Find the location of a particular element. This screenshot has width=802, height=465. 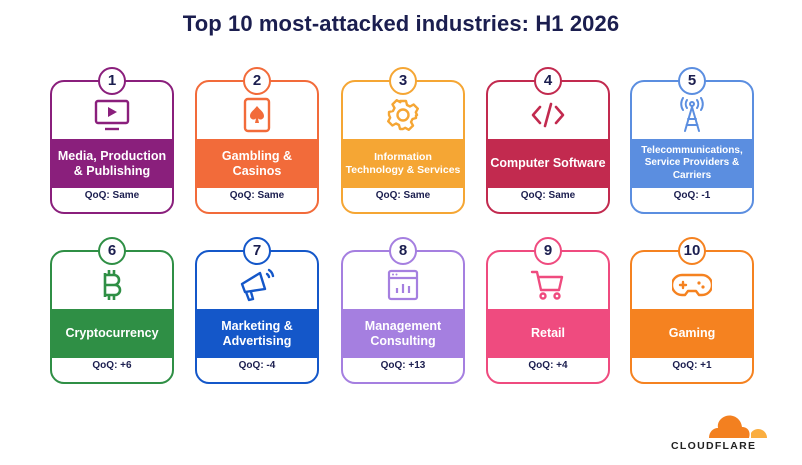

industry-label: Computer Software is located at coordinates (548, 163).